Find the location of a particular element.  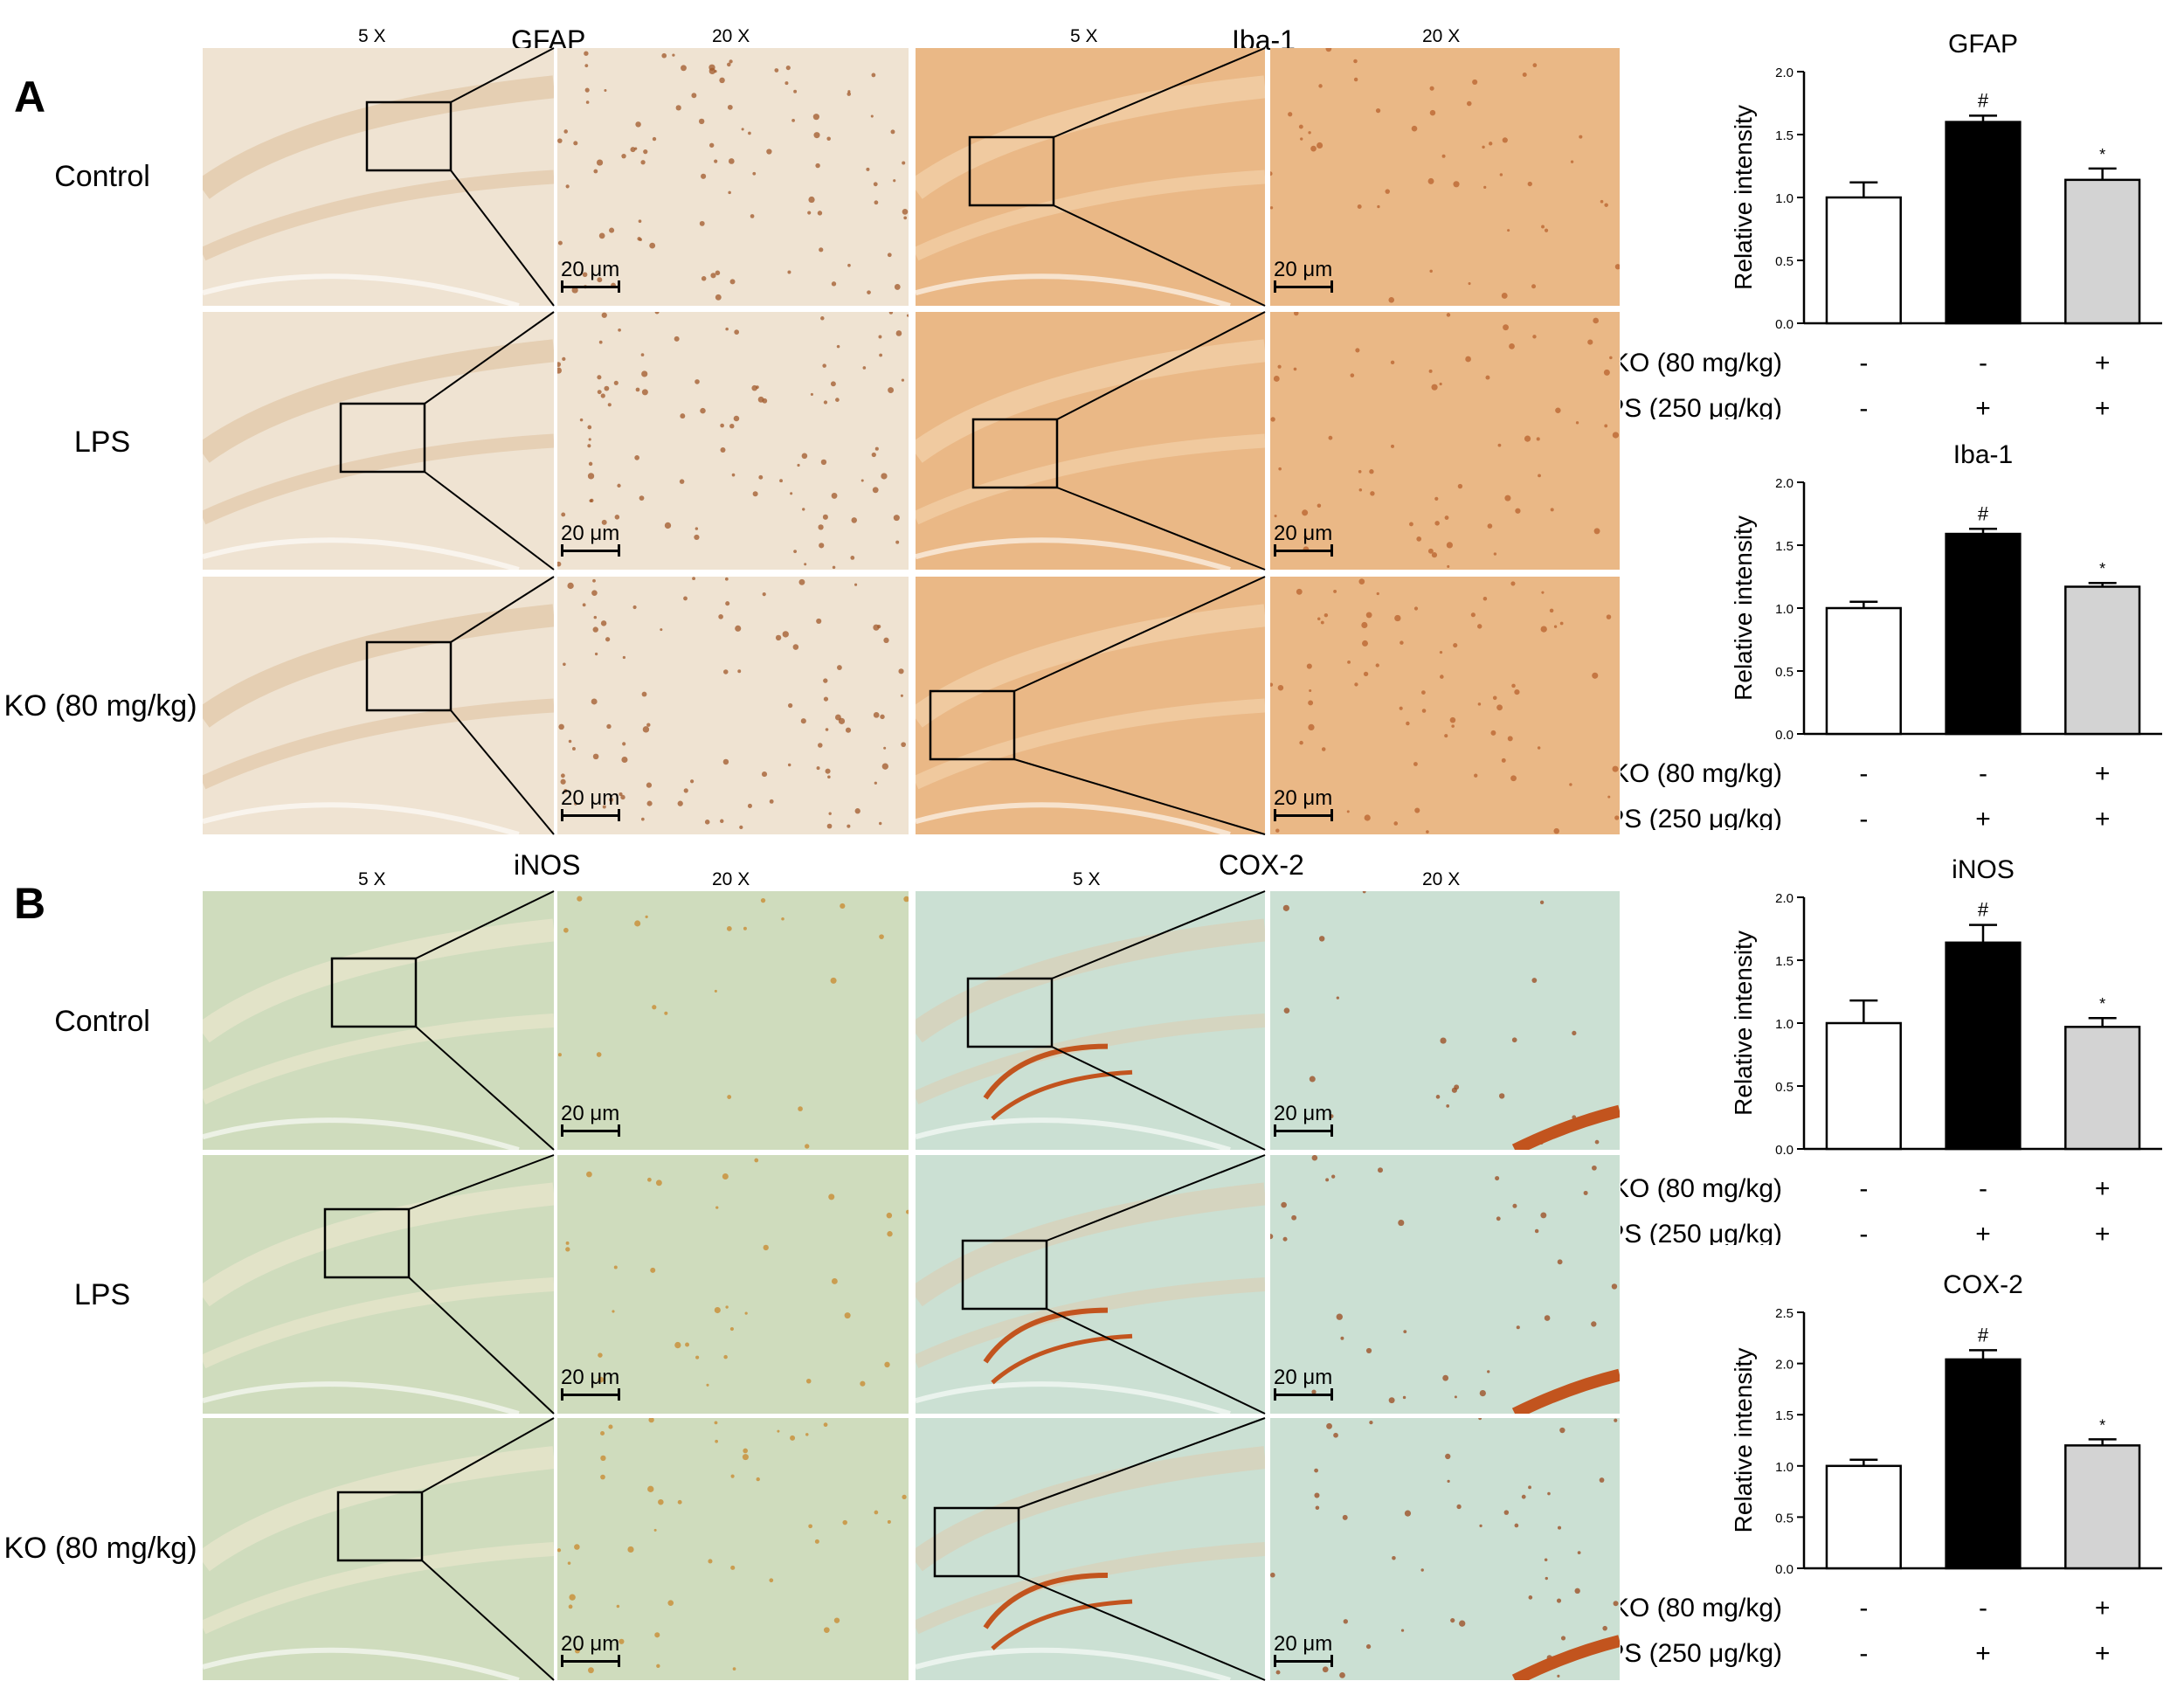

y-tick-label: 2.0 is located at coordinates (1784, 73).